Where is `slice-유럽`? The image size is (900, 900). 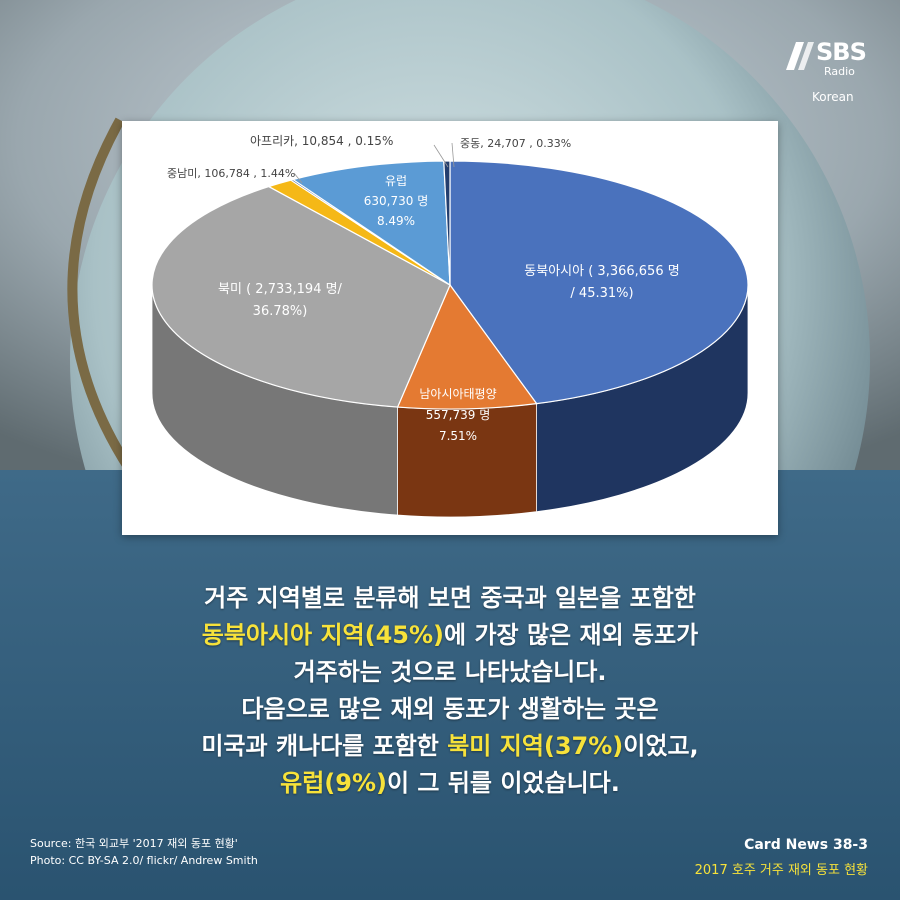 slice-유럽 is located at coordinates (371, 223).